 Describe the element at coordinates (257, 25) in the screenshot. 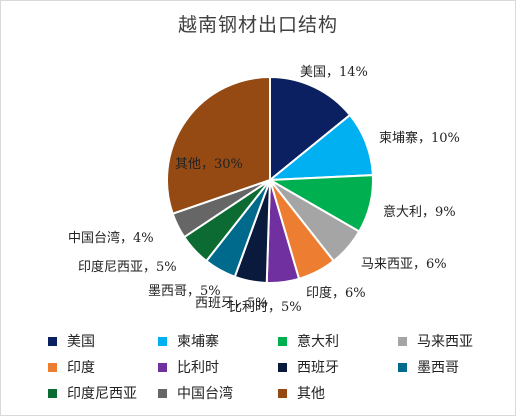

I see `chart-title: 越南钢材出口结构` at that location.